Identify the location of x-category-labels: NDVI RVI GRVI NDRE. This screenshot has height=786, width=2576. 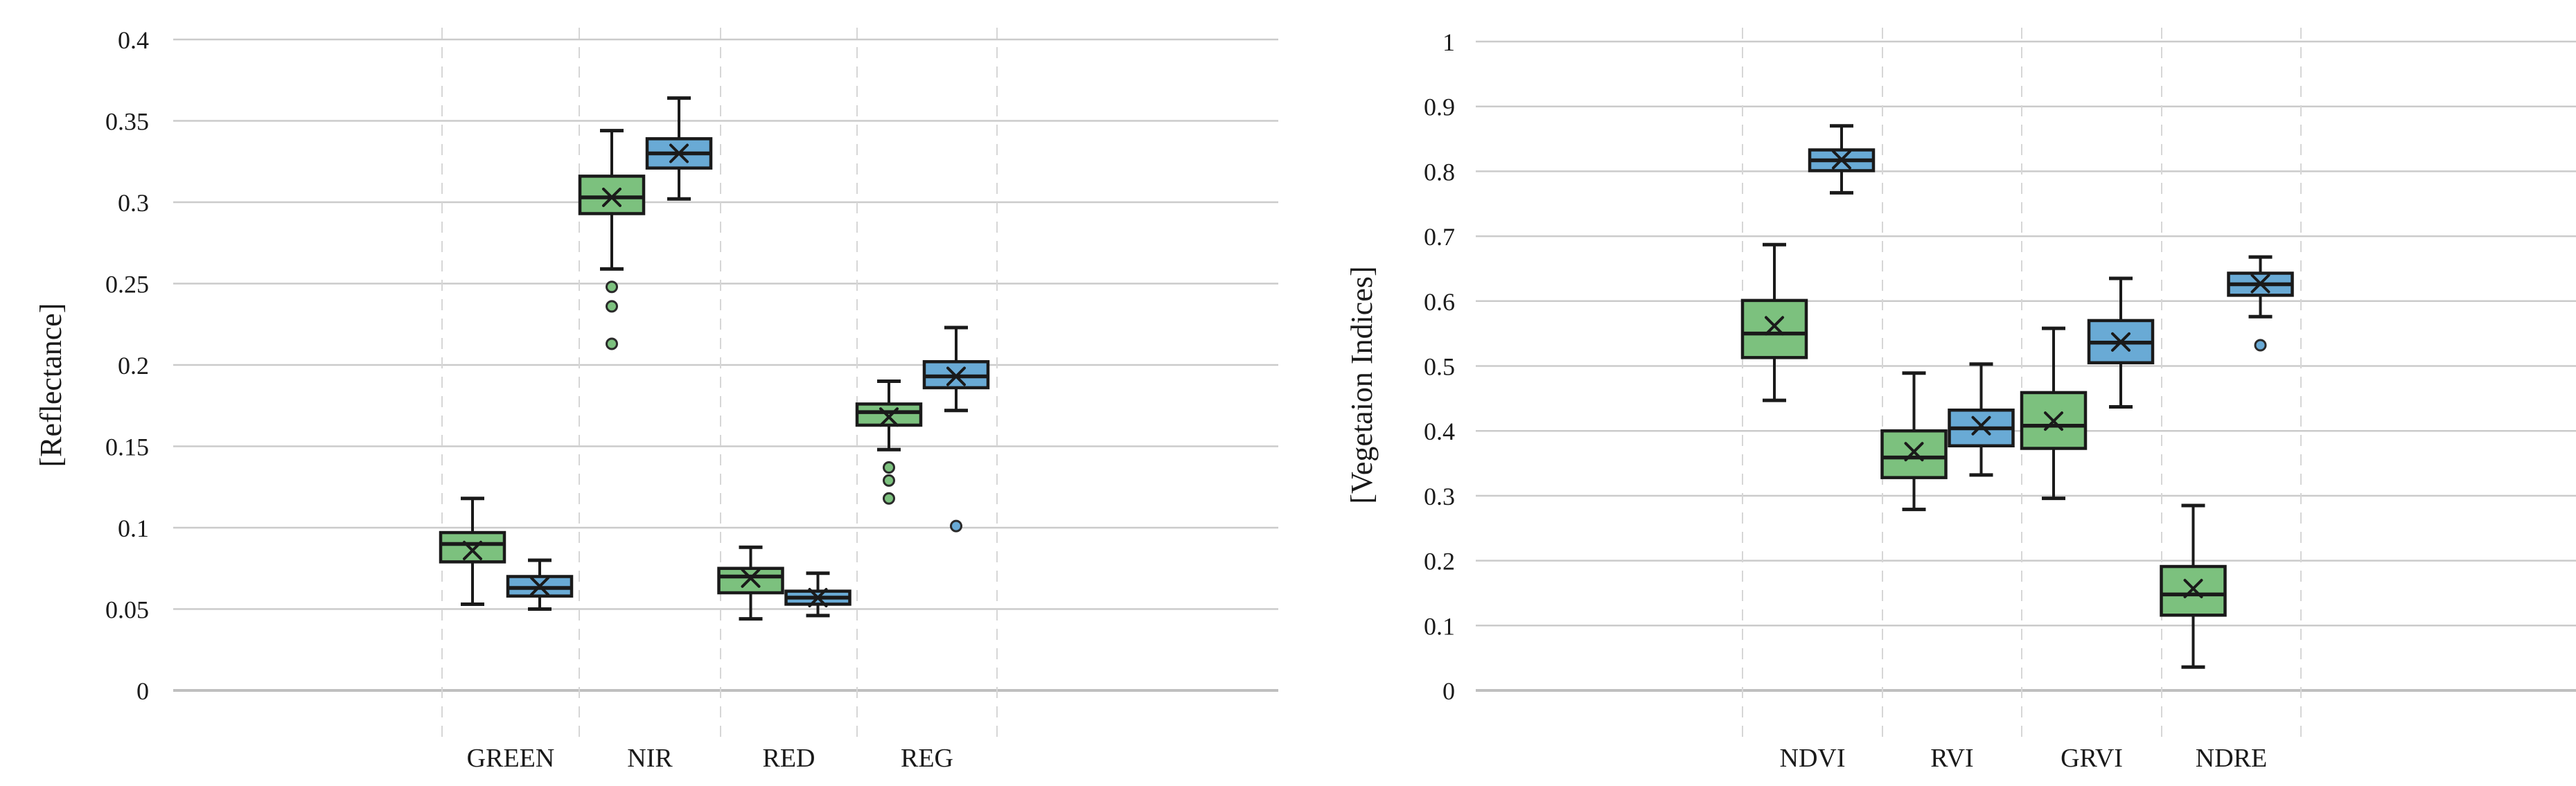
(2024, 759).